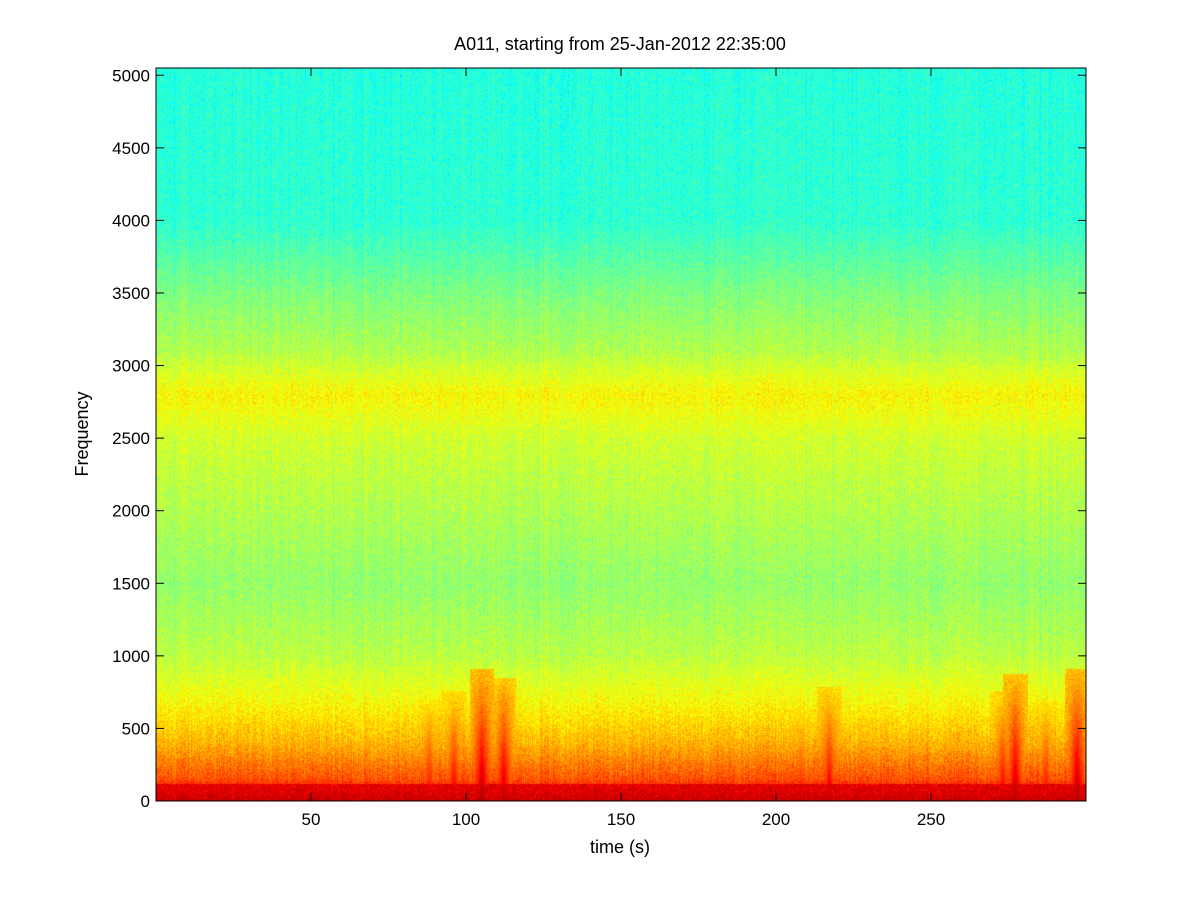 The image size is (1200, 900). I want to click on y-tick-label: 500, so click(136, 728).